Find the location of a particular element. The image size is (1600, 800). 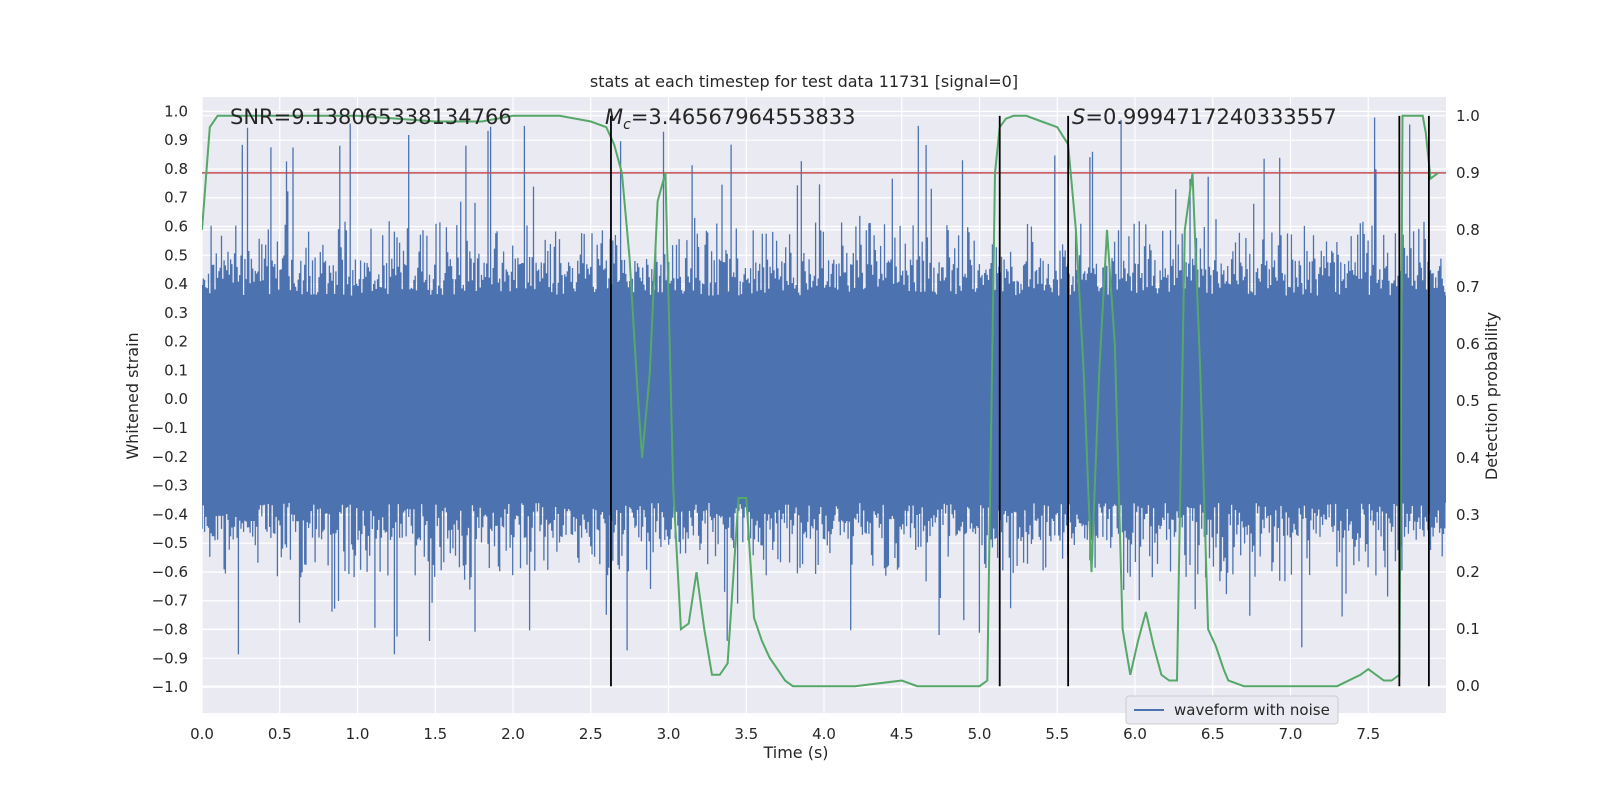

y-right-tick-label: 0.1 is located at coordinates (1468, 629).